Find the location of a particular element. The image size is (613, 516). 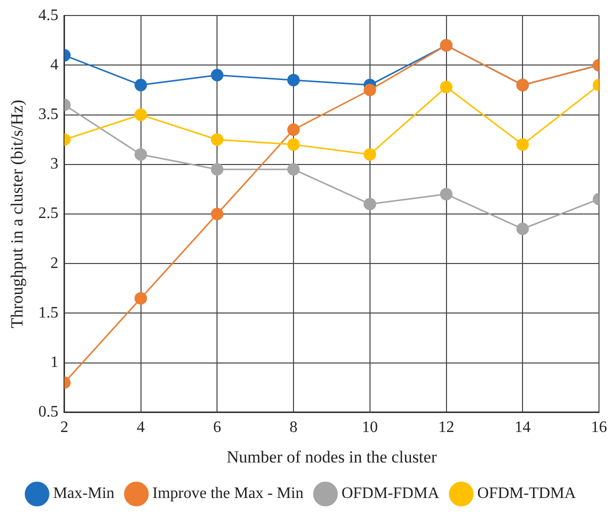

y-tick-label: 0.5 is located at coordinates (48, 412).